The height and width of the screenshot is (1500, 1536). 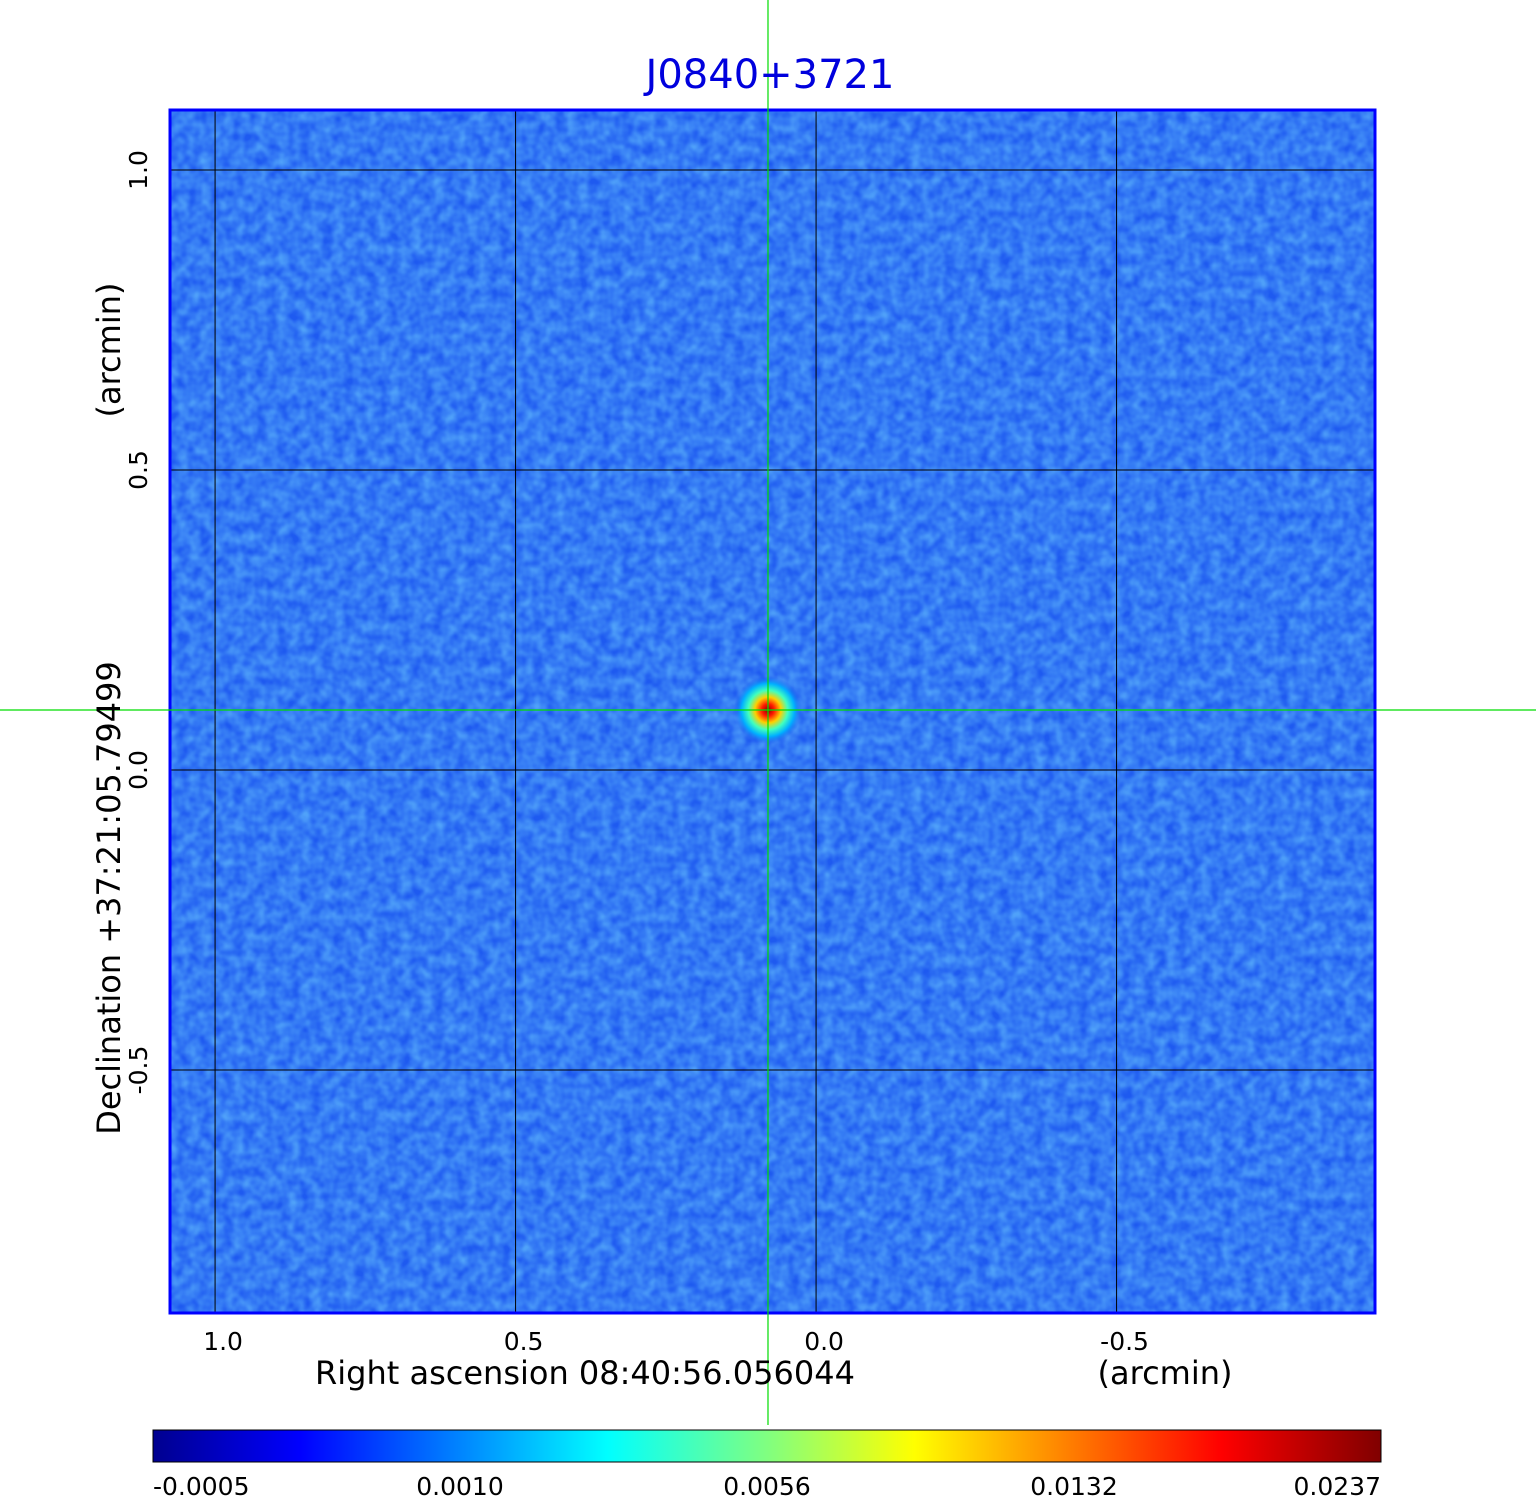 I want to click on colorbar-tick-label: 0.0010, so click(x=459, y=1486).